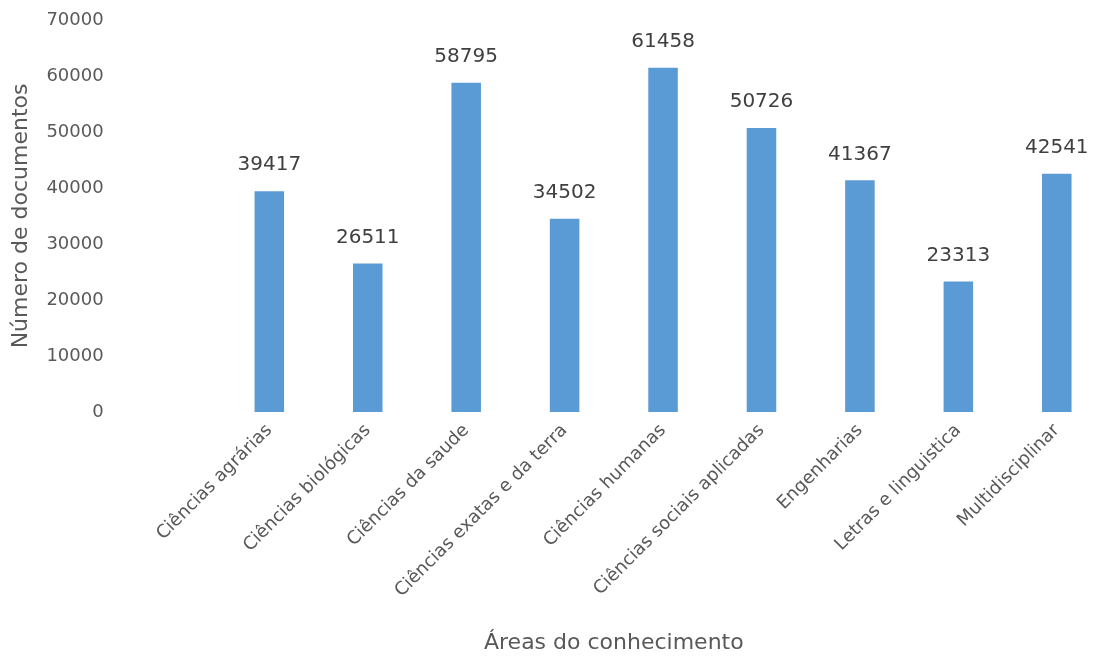 The image size is (1116, 664). Describe the element at coordinates (564, 190) in the screenshot. I see `data-label: 34502` at that location.